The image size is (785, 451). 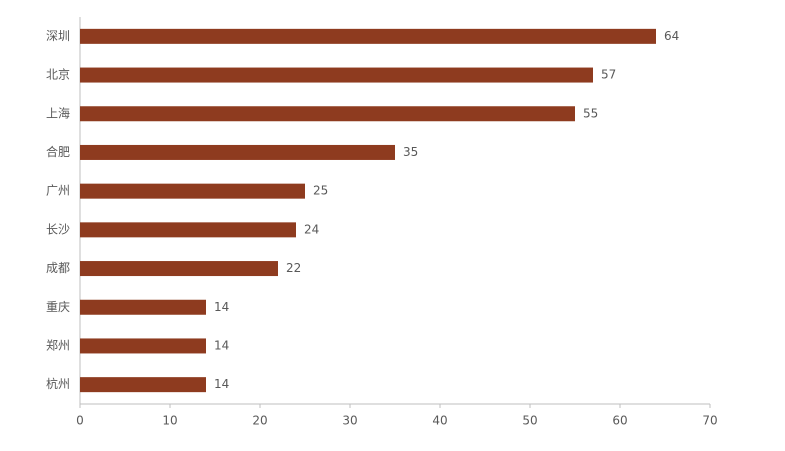 I want to click on y-tick-label: 成都, so click(x=58, y=268).